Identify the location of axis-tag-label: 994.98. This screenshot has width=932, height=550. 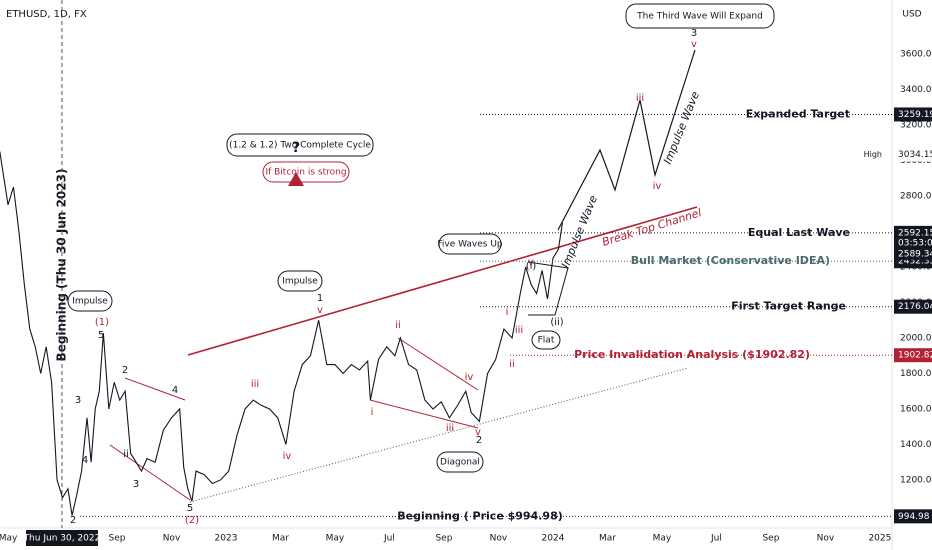
(914, 517).